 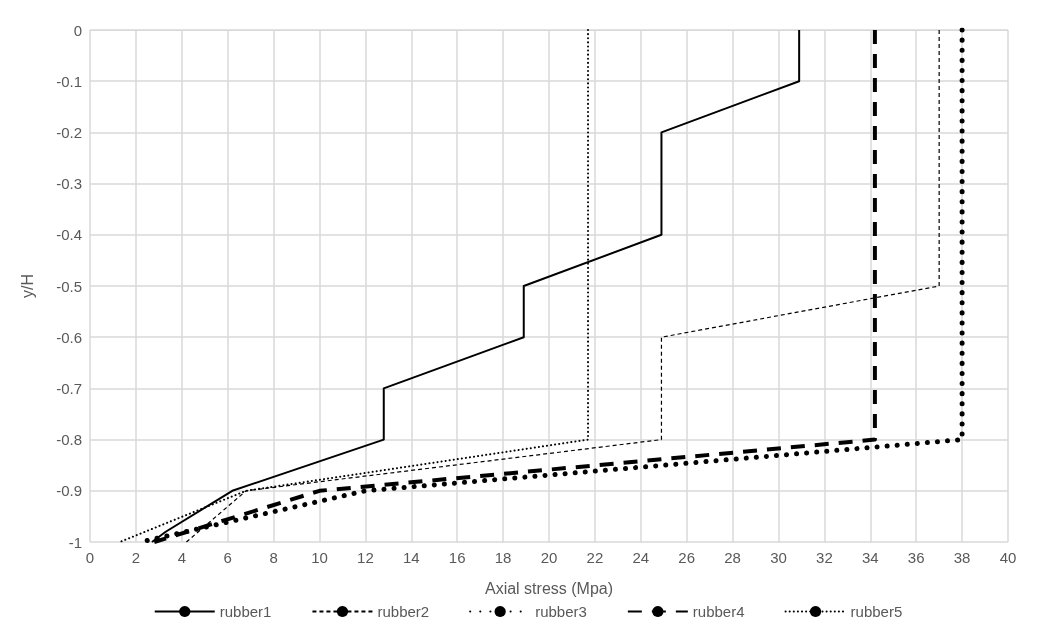 I want to click on x-tick-label: 38, so click(x=962, y=557).